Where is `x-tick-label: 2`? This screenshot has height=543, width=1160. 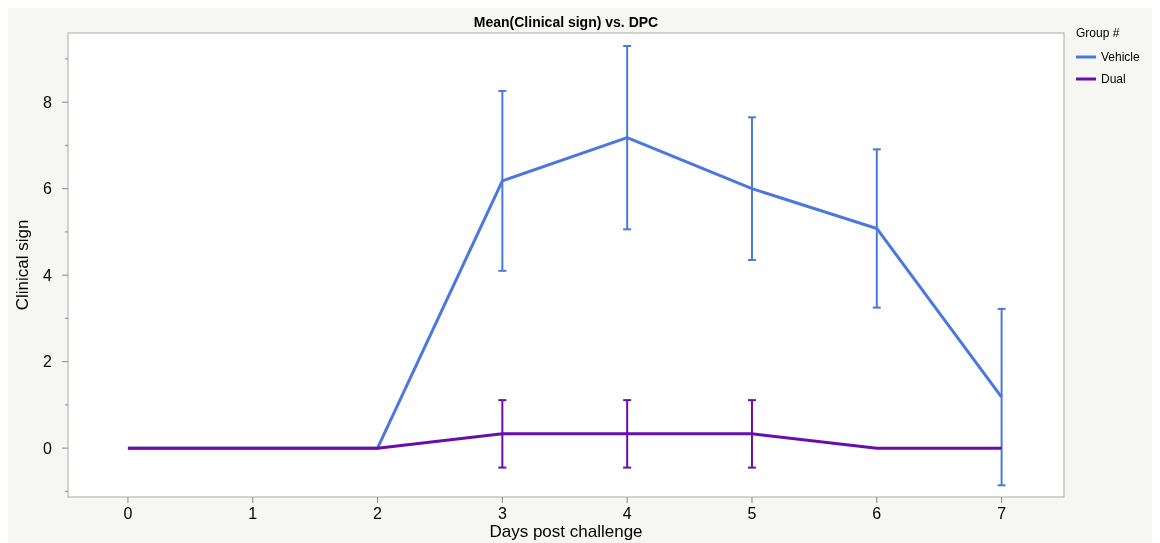
x-tick-label: 2 is located at coordinates (378, 513).